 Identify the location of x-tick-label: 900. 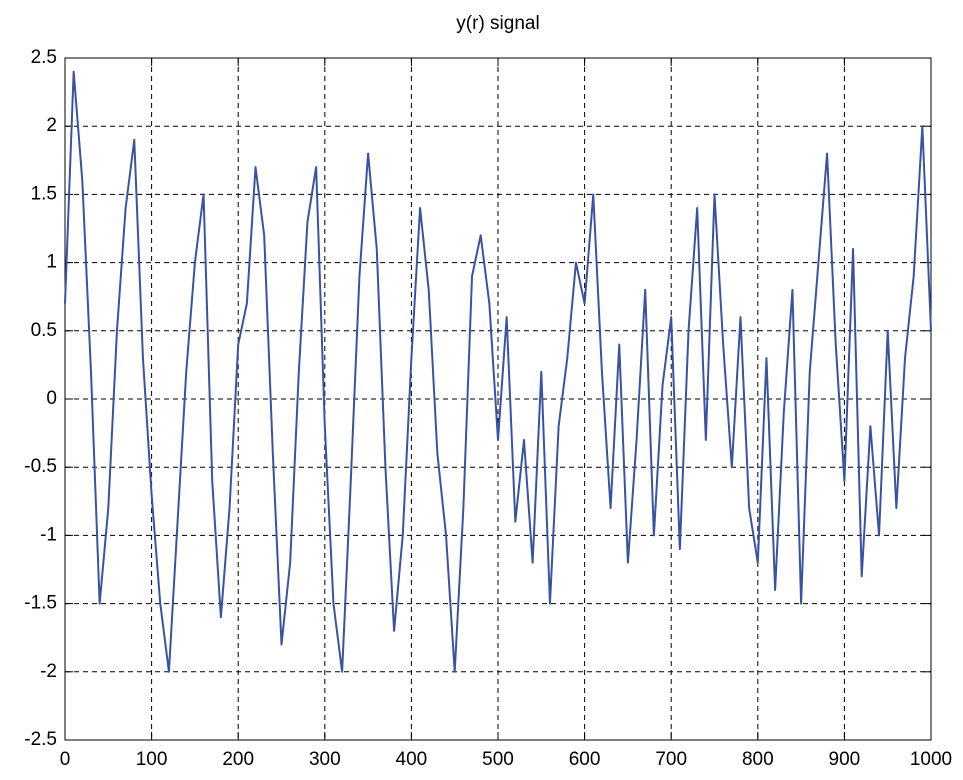
(845, 759).